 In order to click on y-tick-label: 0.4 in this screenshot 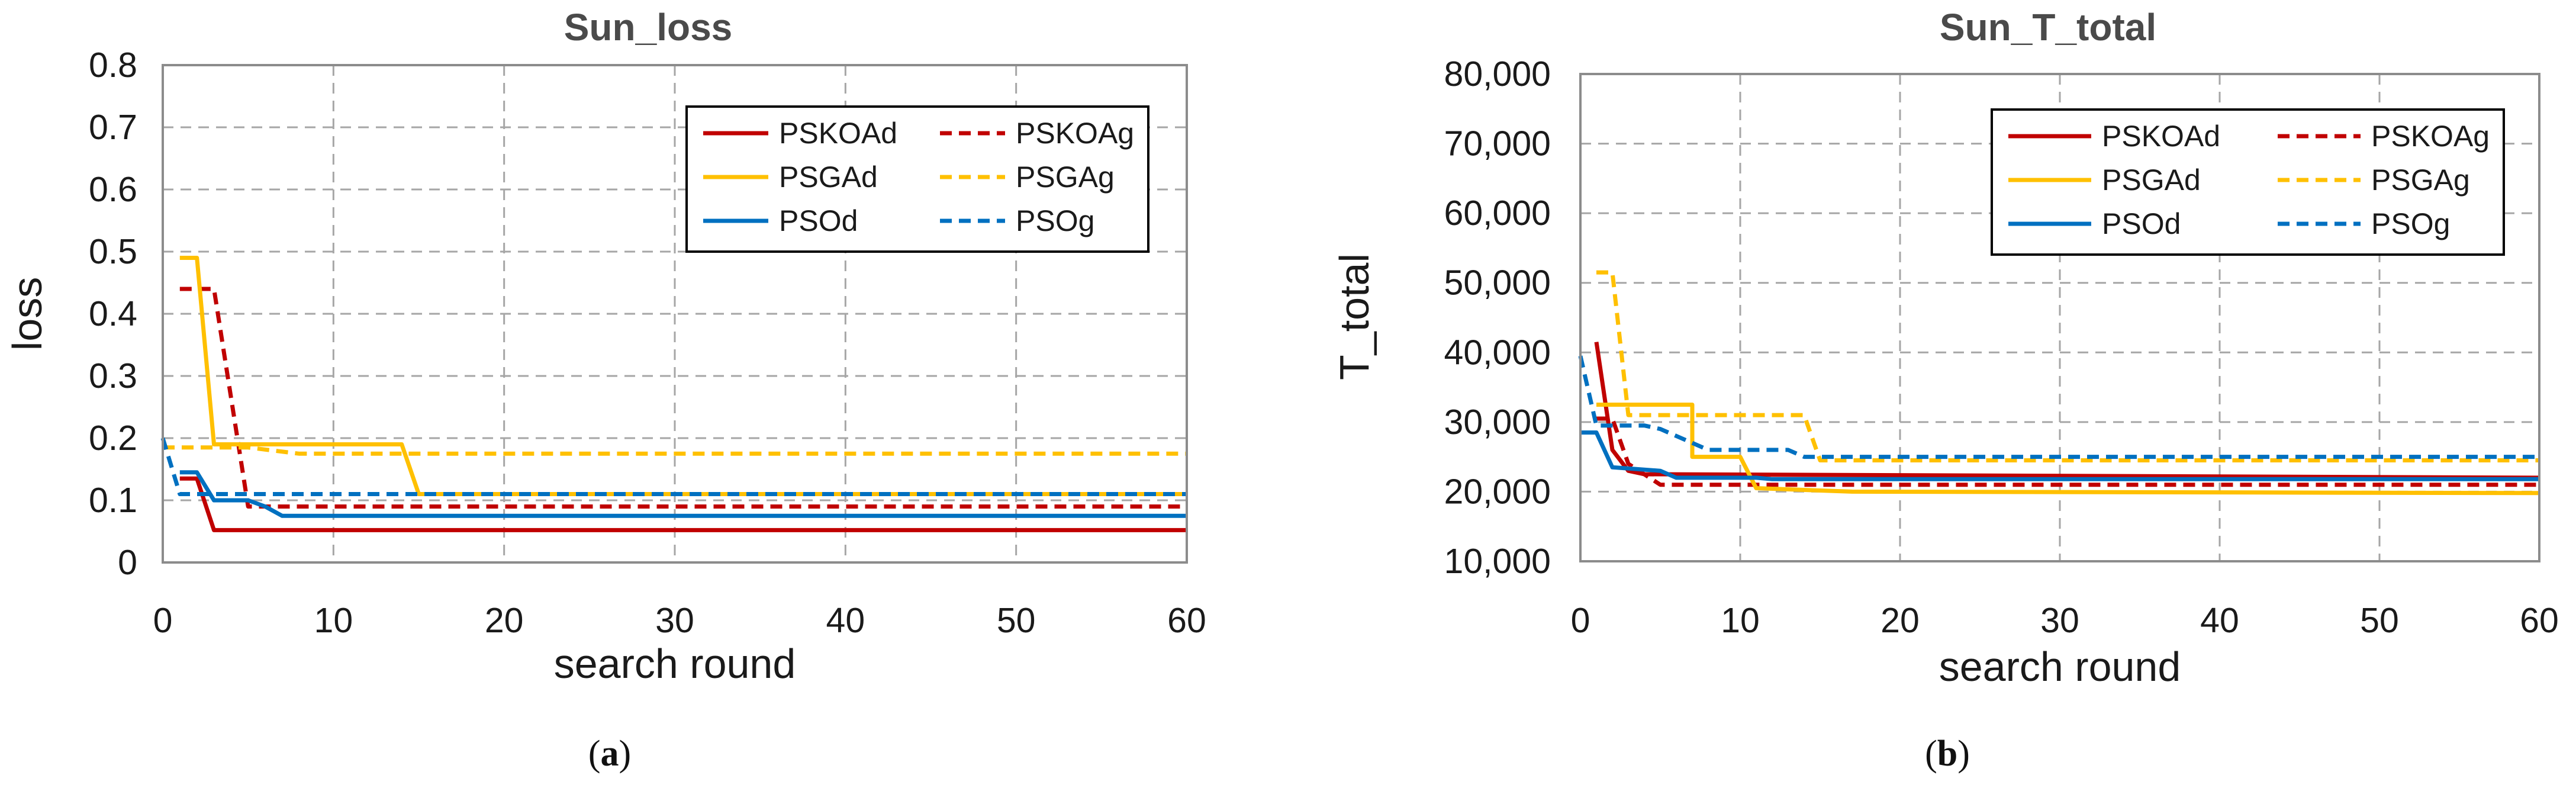, I will do `click(113, 313)`.